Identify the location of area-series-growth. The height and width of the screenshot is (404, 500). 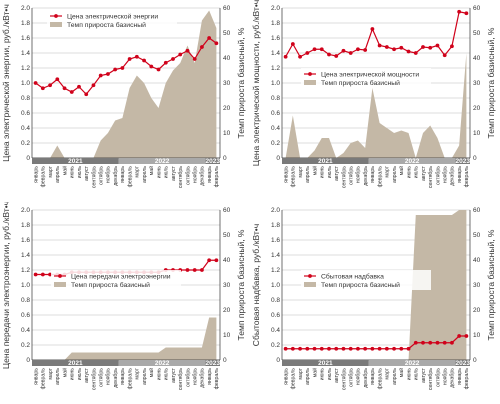
(126, 84).